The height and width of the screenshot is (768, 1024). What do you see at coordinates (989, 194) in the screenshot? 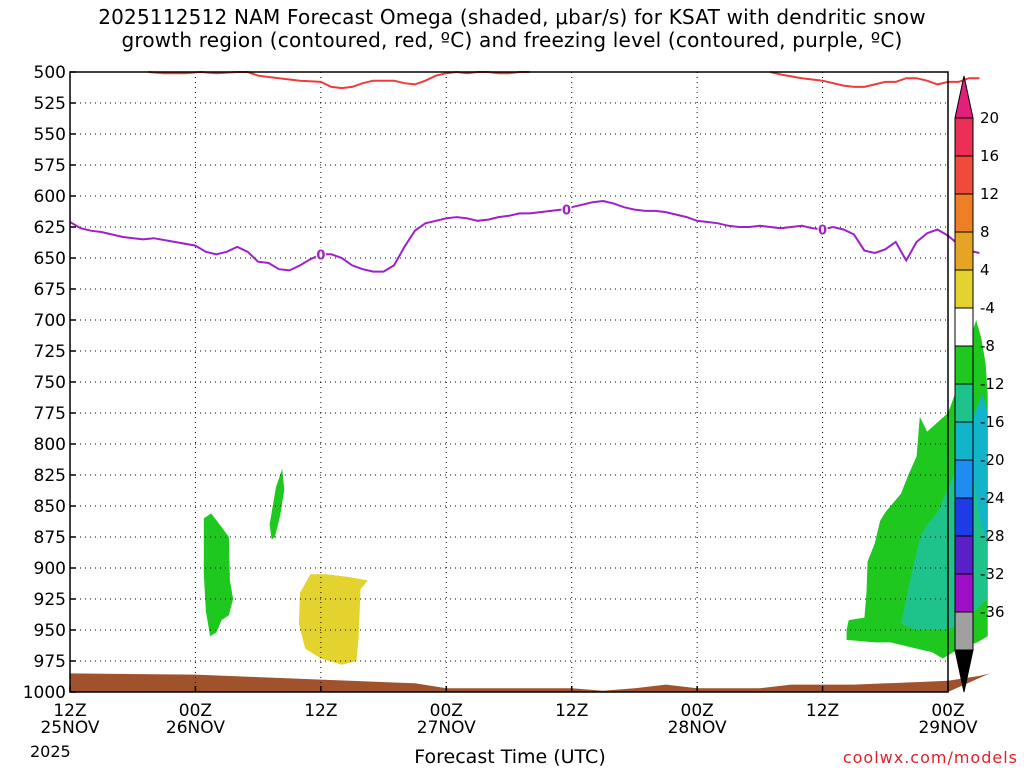
I see `colorbar-label: 12` at bounding box center [989, 194].